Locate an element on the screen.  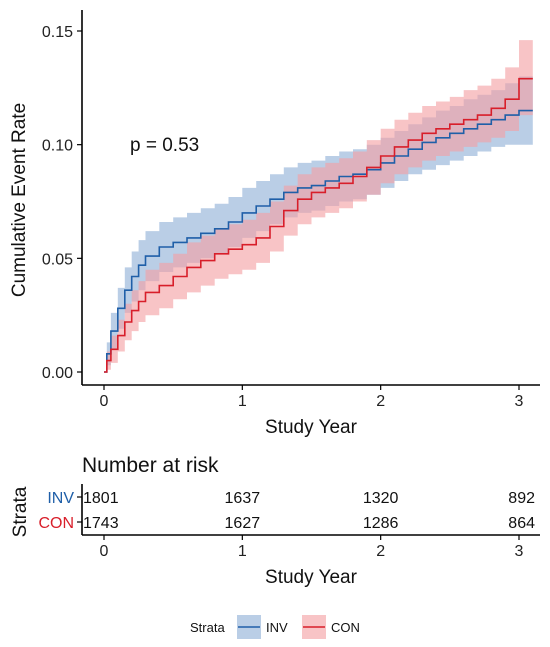
p-value-annotation: p = 0.53 is located at coordinates (164, 145).